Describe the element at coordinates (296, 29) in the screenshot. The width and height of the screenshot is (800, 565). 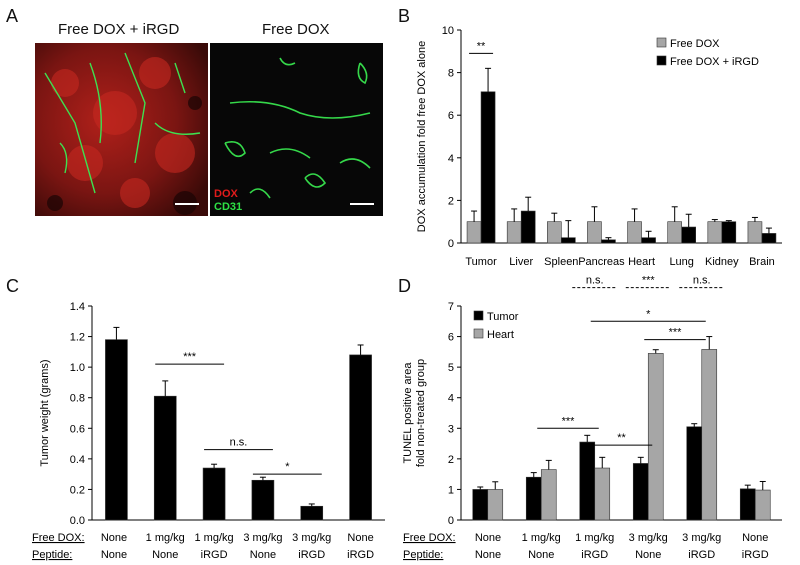
I see `micrograph-title-right: Free DOX` at that location.